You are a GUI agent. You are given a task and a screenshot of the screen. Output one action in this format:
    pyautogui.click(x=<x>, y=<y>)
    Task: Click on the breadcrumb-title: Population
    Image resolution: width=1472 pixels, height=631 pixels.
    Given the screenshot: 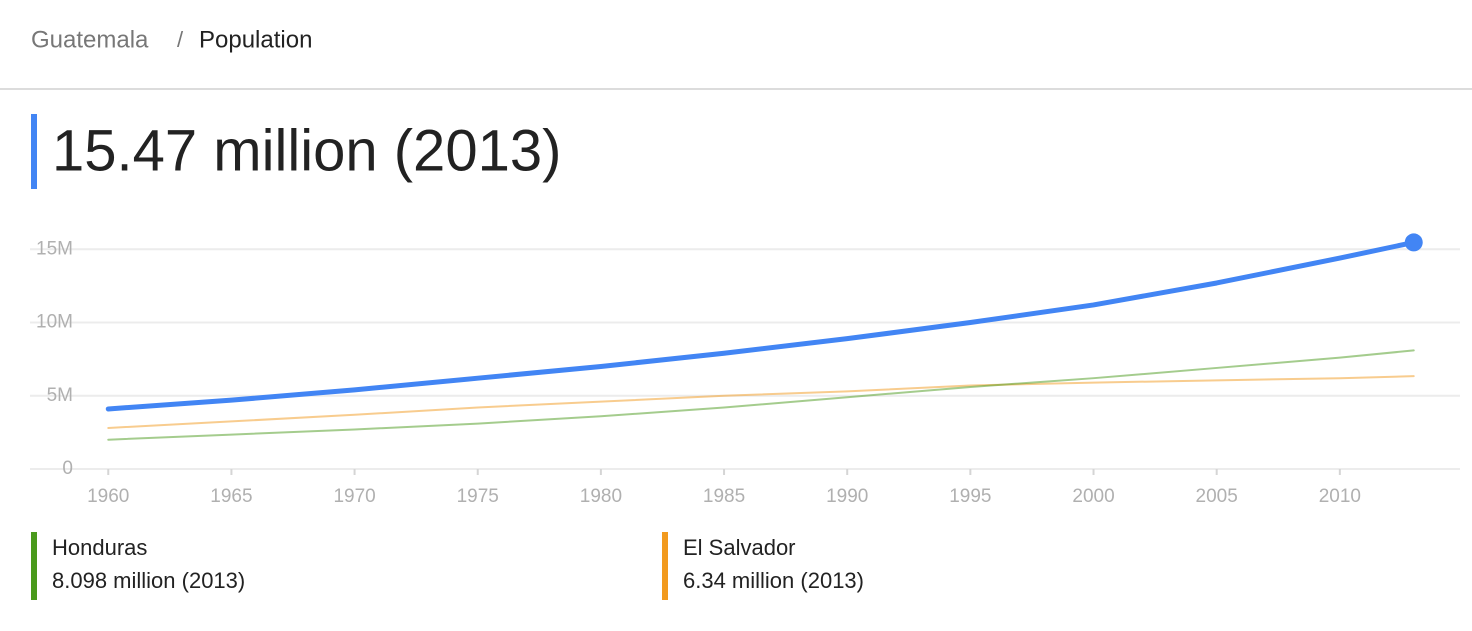 What is the action you would take?
    pyautogui.click(x=255, y=39)
    